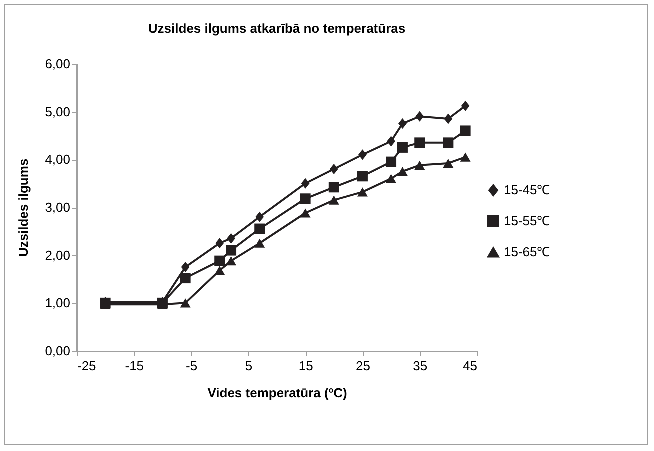  I want to click on x-axis-title: Vides temperatūra (ºC), so click(278, 393).